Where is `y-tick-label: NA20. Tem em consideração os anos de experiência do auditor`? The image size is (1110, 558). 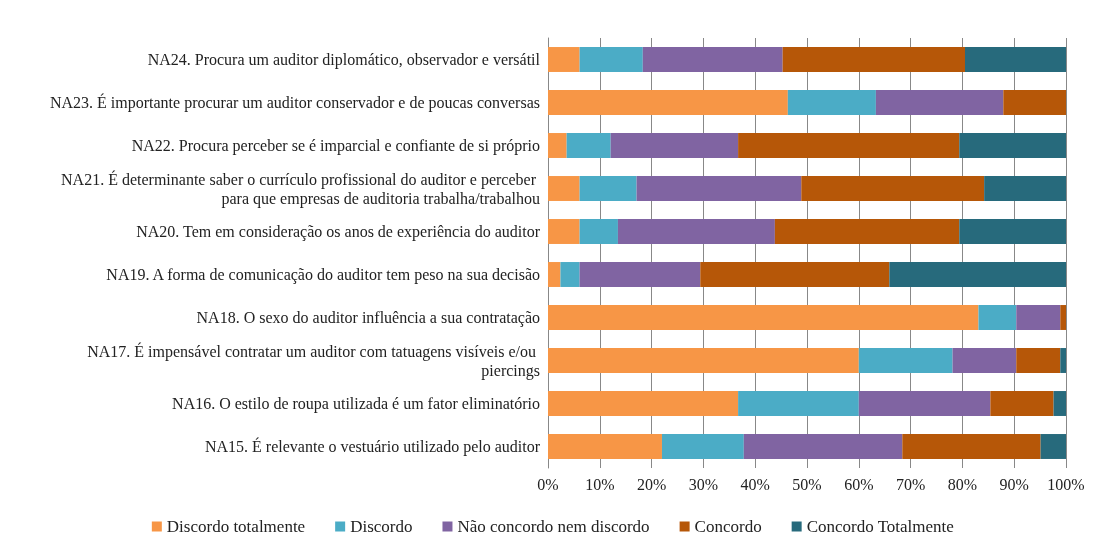
y-tick-label: NA20. Tem em consideração os anos de experiência do auditor is located at coordinates (338, 232).